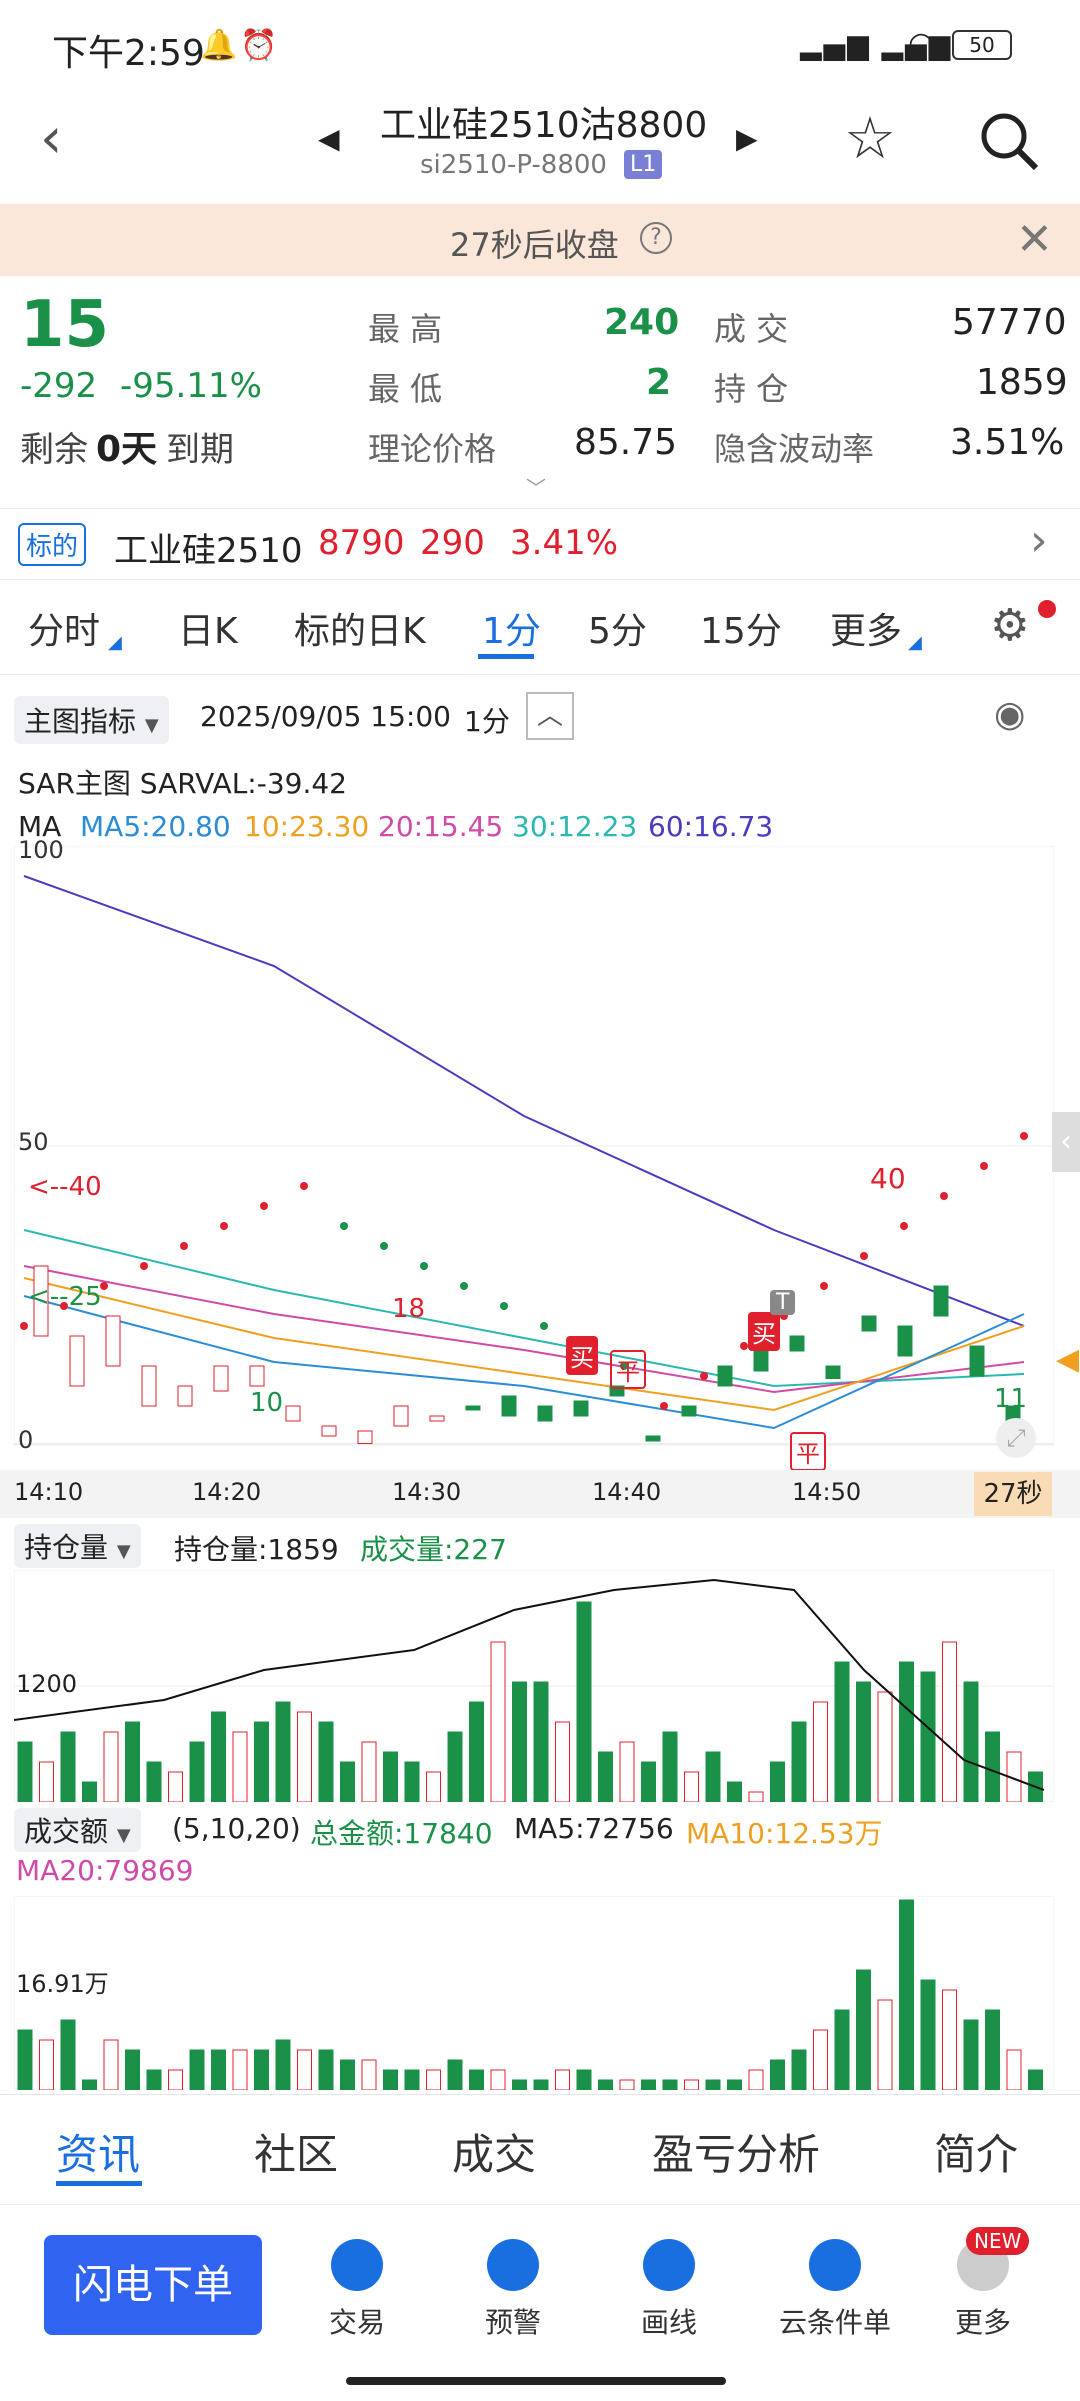  I want to click on alert-tool: 预警, so click(513, 2290).